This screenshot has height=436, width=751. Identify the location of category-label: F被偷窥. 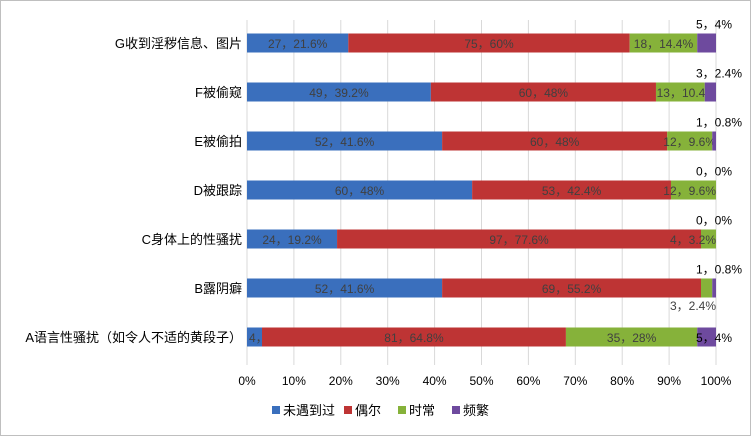
(218, 92).